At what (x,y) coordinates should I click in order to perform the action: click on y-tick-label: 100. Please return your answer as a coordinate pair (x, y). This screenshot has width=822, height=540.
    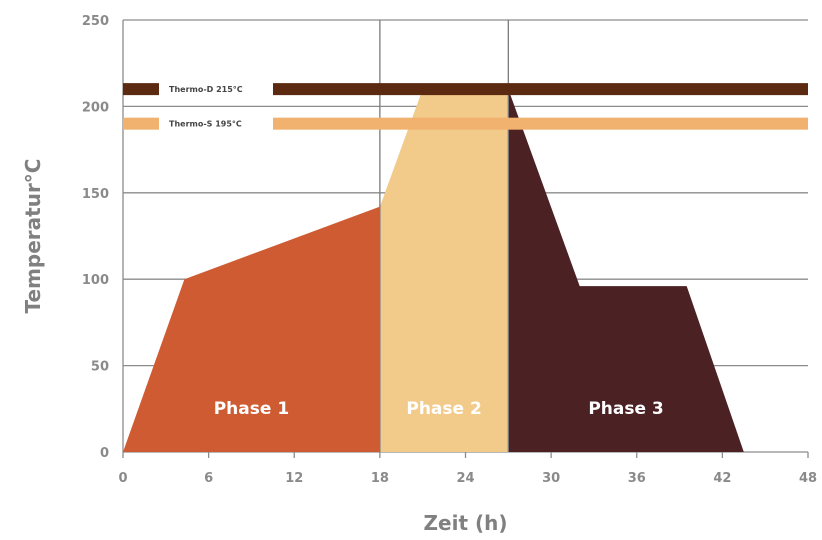
    Looking at the image, I should click on (95, 280).